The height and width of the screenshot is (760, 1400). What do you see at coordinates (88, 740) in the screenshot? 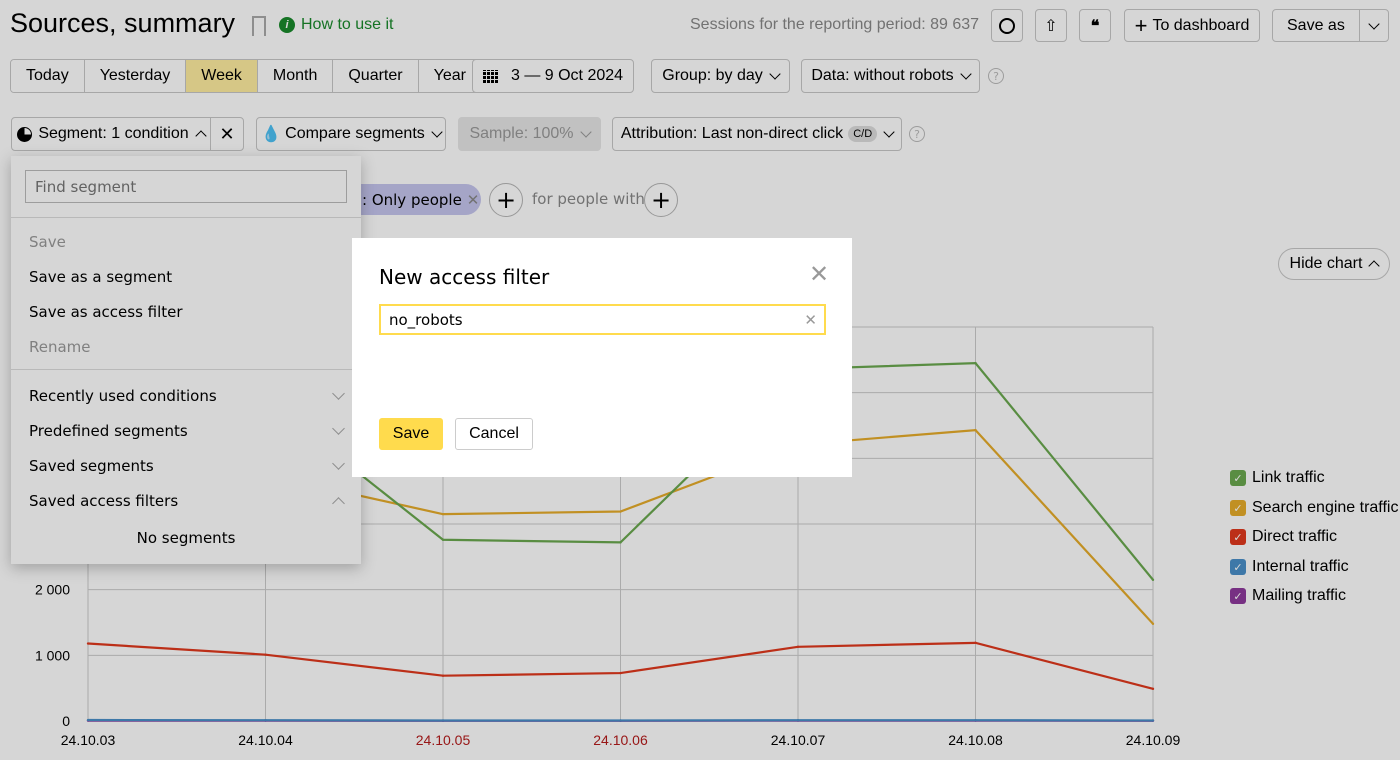
I see `x-tick-label: 24.10.03` at bounding box center [88, 740].